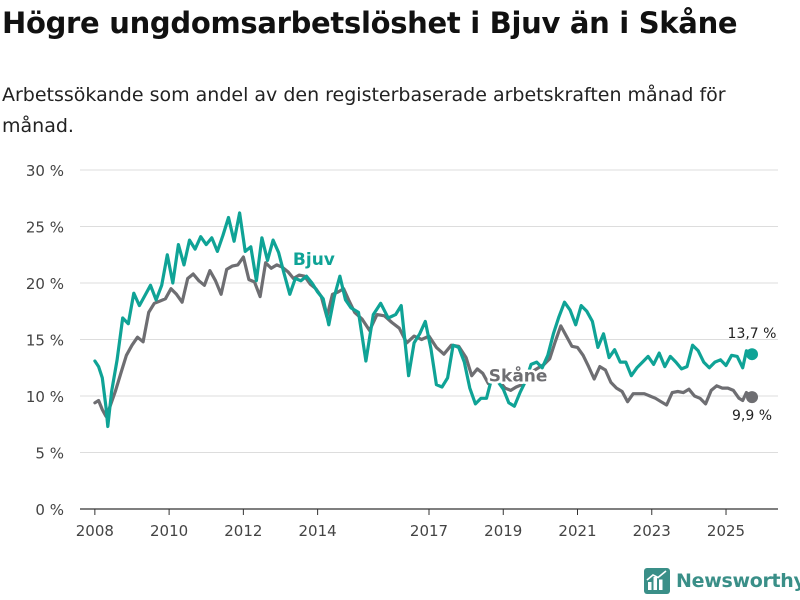 This screenshot has width=800, height=600. What do you see at coordinates (45, 397) in the screenshot?
I see `y-tick-label: 10 %` at bounding box center [45, 397].